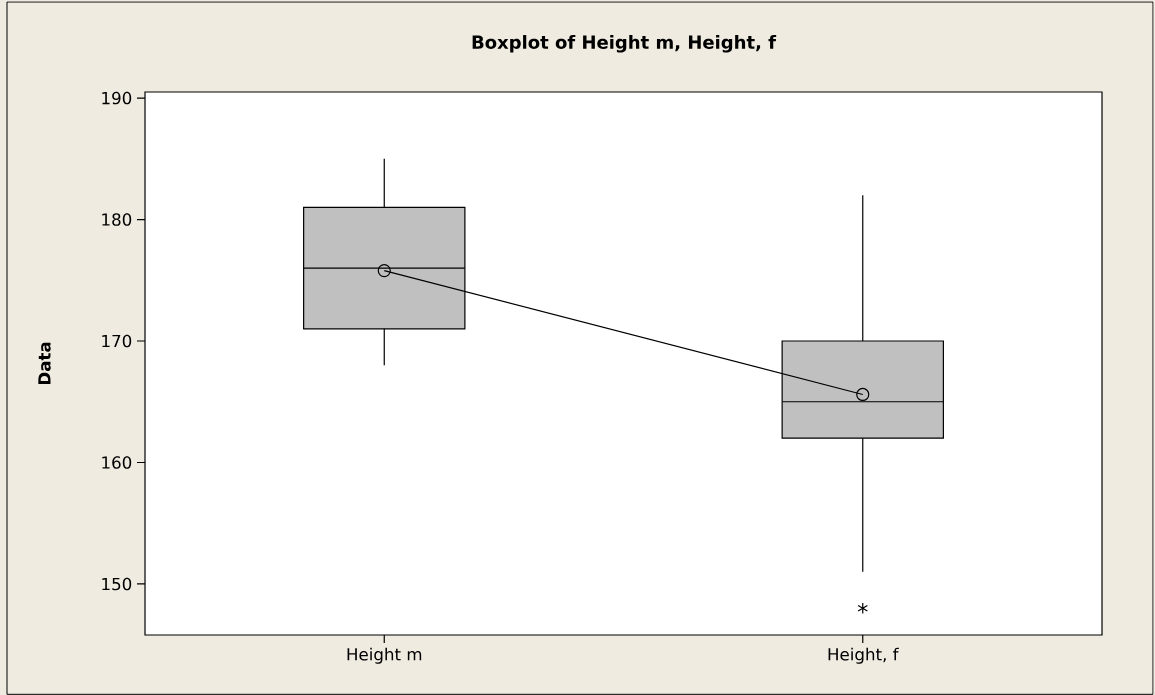 The image size is (1155, 695). What do you see at coordinates (117, 584) in the screenshot?
I see `y-tick-label: 150` at bounding box center [117, 584].